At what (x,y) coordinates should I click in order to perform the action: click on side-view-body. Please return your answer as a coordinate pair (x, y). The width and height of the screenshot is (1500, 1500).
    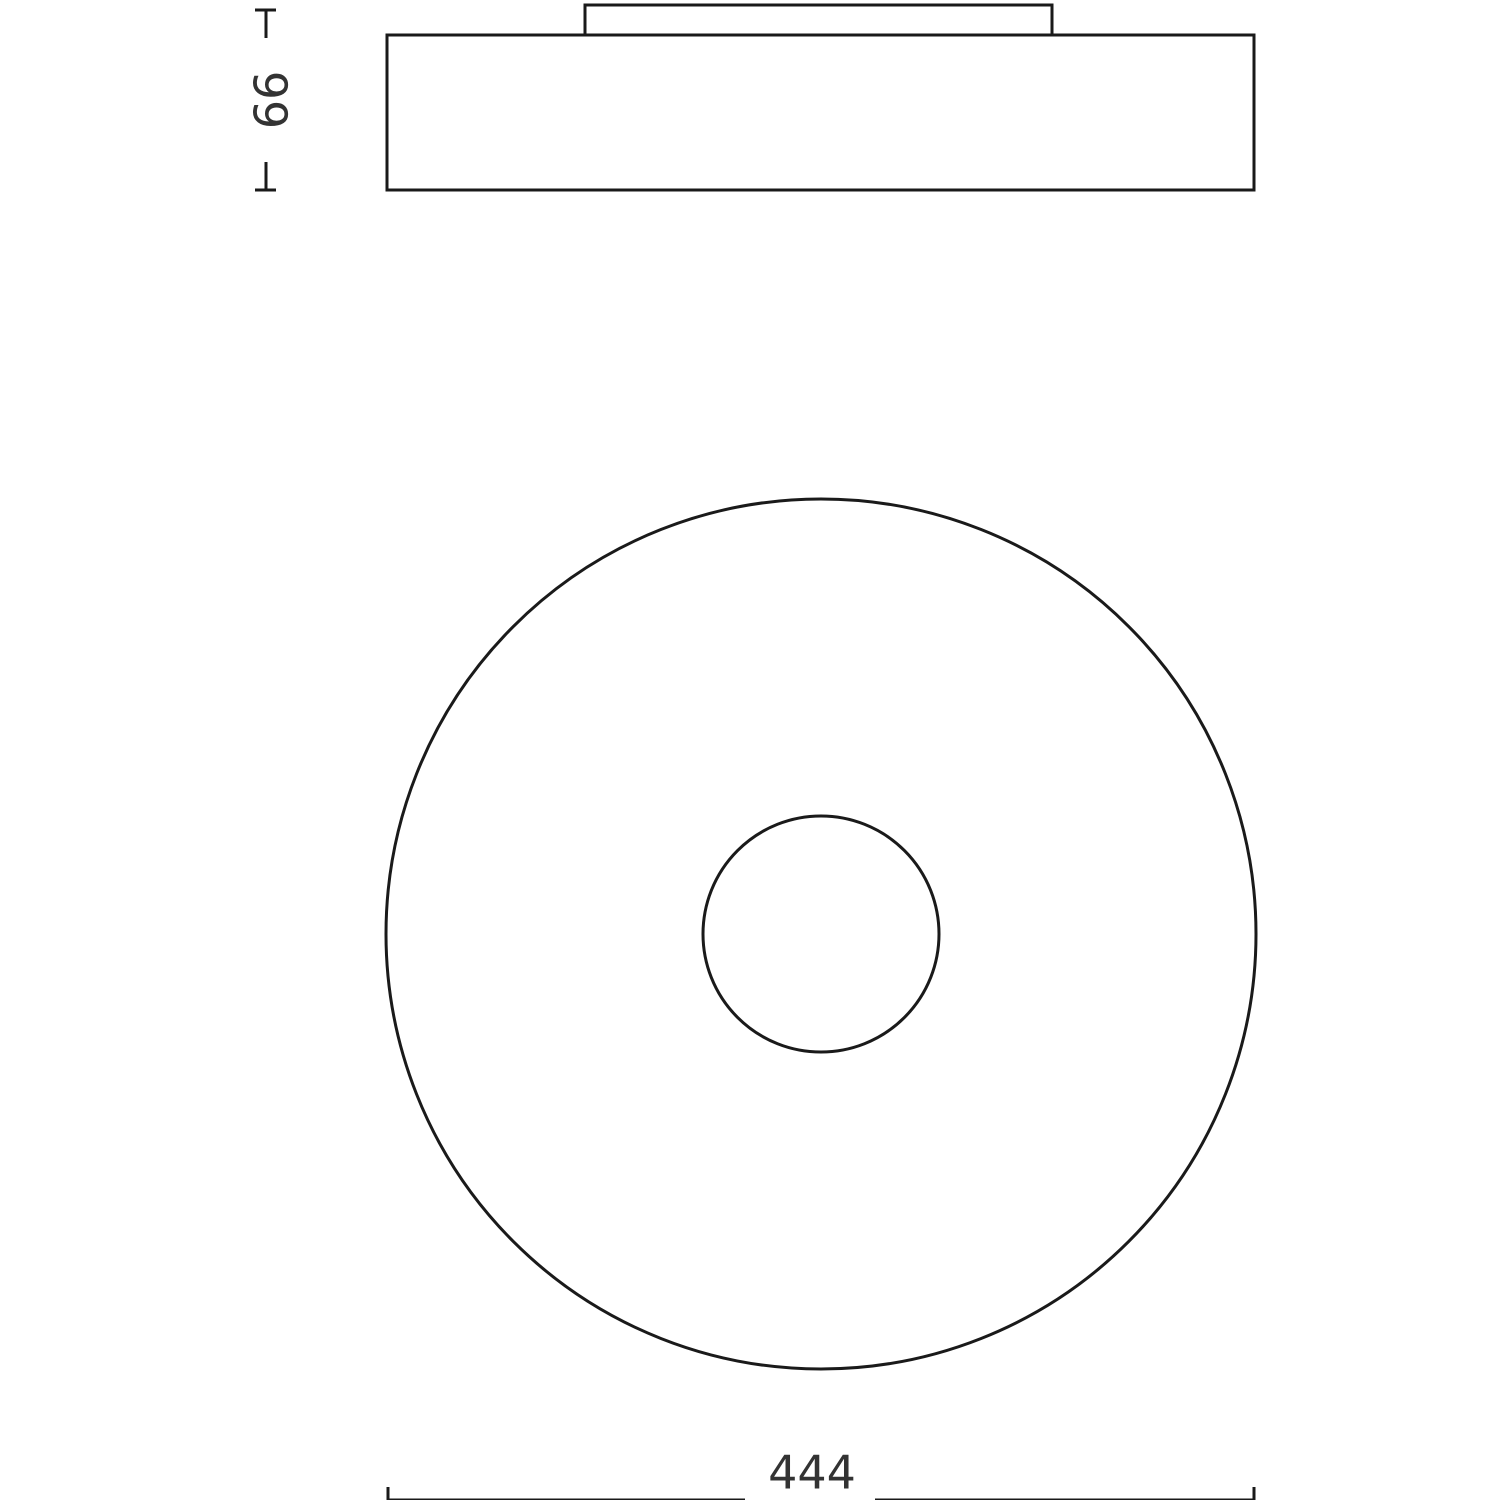
    Looking at the image, I should click on (820, 112).